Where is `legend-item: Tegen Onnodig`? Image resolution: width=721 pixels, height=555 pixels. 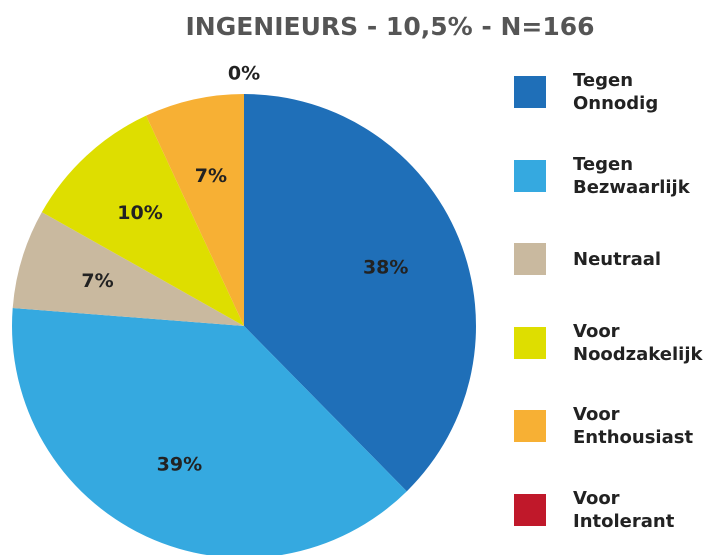 legend-item: Tegen Onnodig is located at coordinates (613, 92).